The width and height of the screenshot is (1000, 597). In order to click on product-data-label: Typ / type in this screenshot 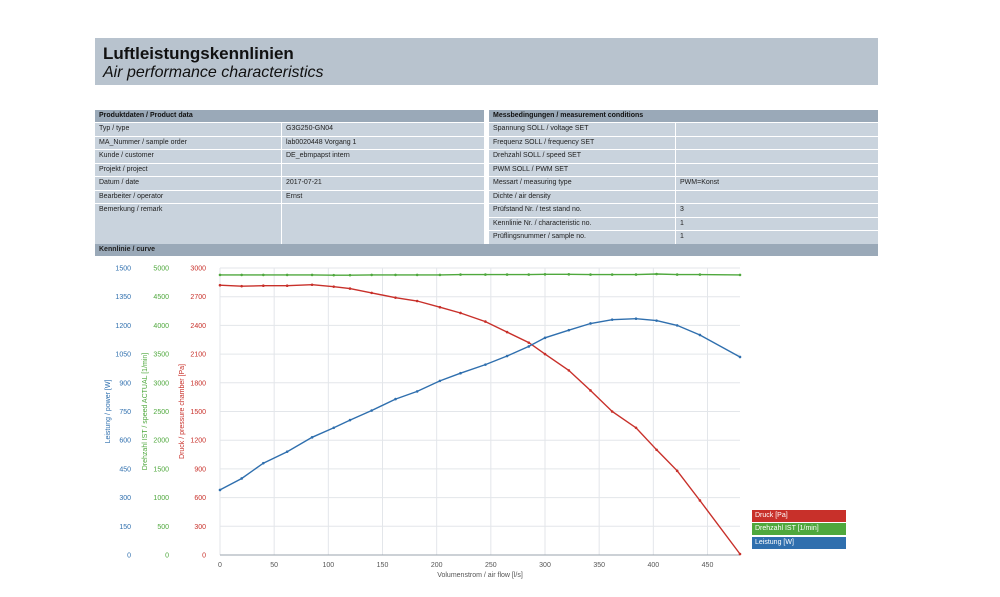, I will do `click(188, 129)`.